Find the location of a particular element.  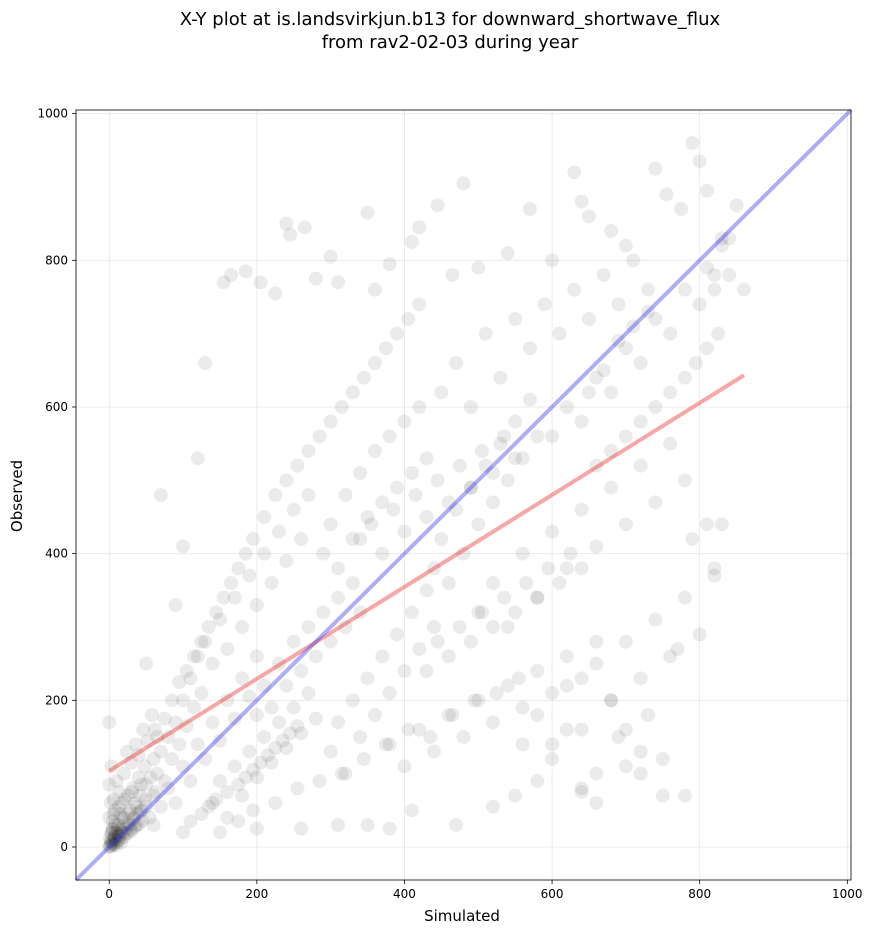

y-tick-label: 800 is located at coordinates (56, 260).